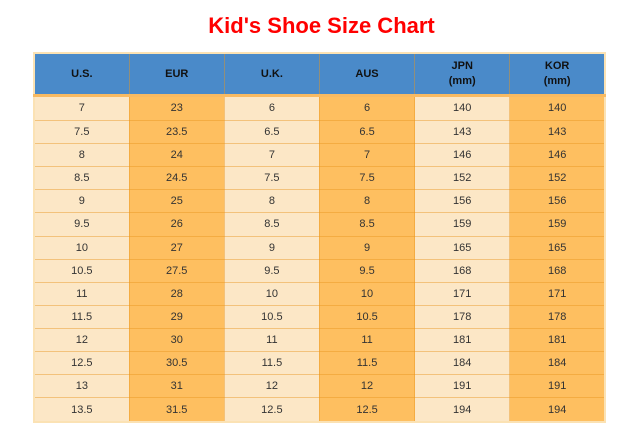 The width and height of the screenshot is (643, 437). I want to click on table-cell-uk: 7, so click(271, 155).